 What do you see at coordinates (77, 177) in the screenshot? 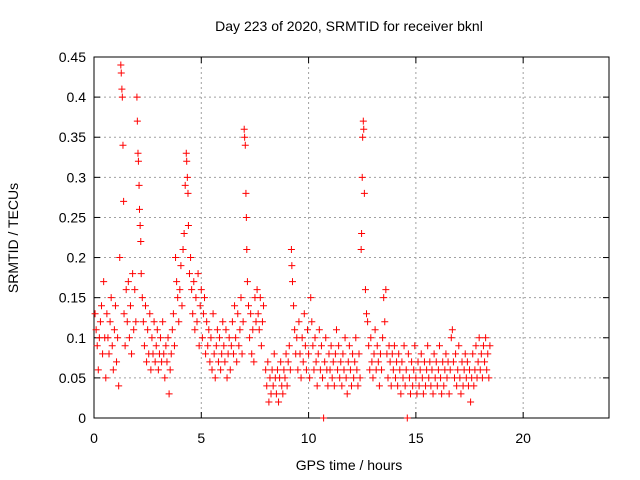
I see `y-tick-label: 0.3` at bounding box center [77, 177].